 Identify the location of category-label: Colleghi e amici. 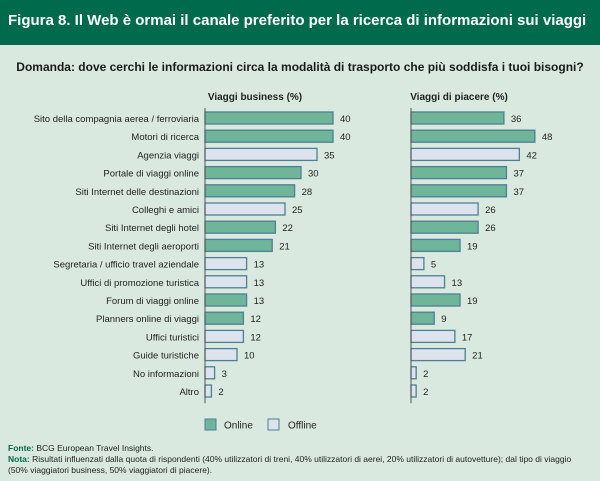
(165, 210).